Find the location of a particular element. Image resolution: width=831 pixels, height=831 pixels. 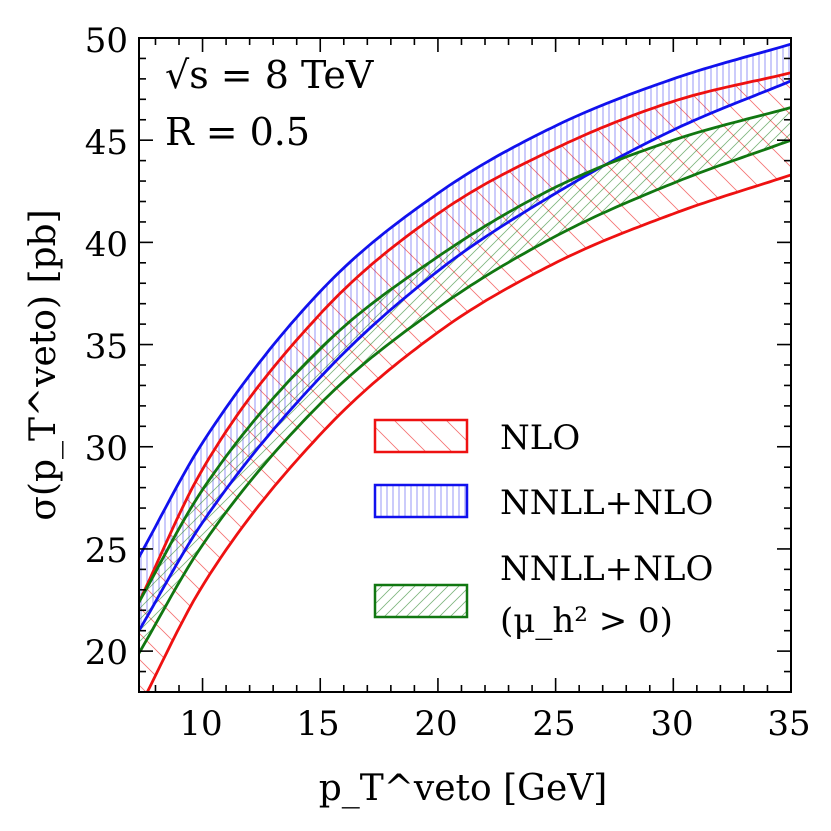

y-tick-label: 50 is located at coordinates (106, 41).